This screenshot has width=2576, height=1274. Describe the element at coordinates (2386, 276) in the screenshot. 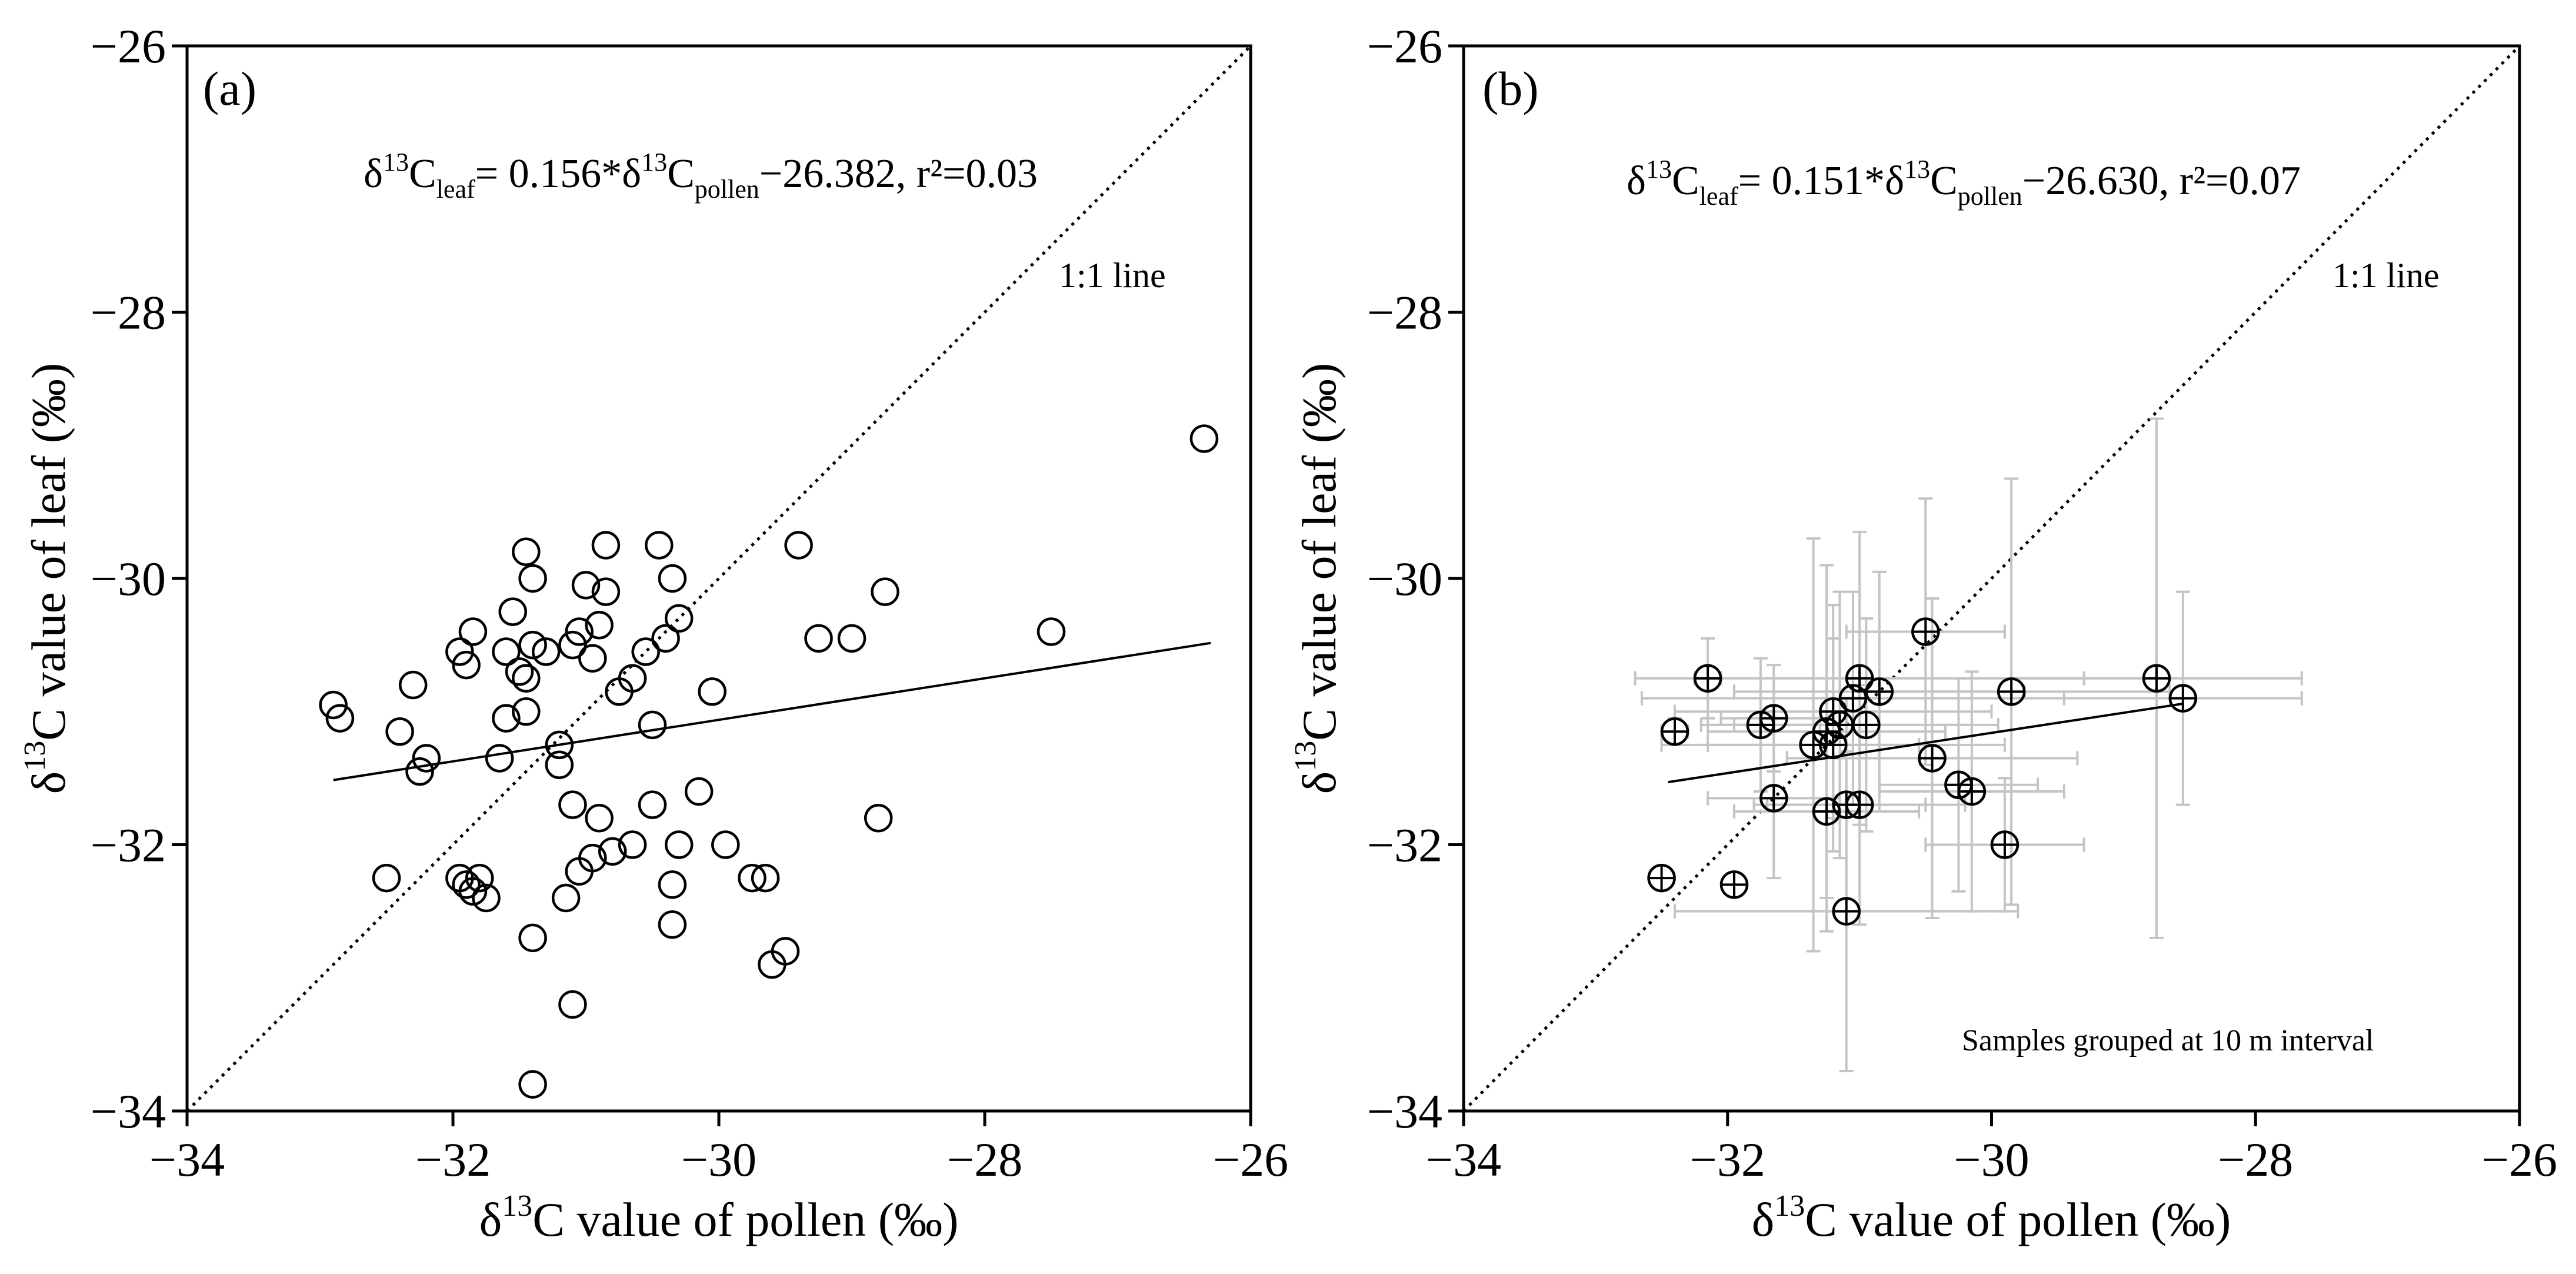

I see `panel-b-one-to-one-label: 1:1 line` at that location.